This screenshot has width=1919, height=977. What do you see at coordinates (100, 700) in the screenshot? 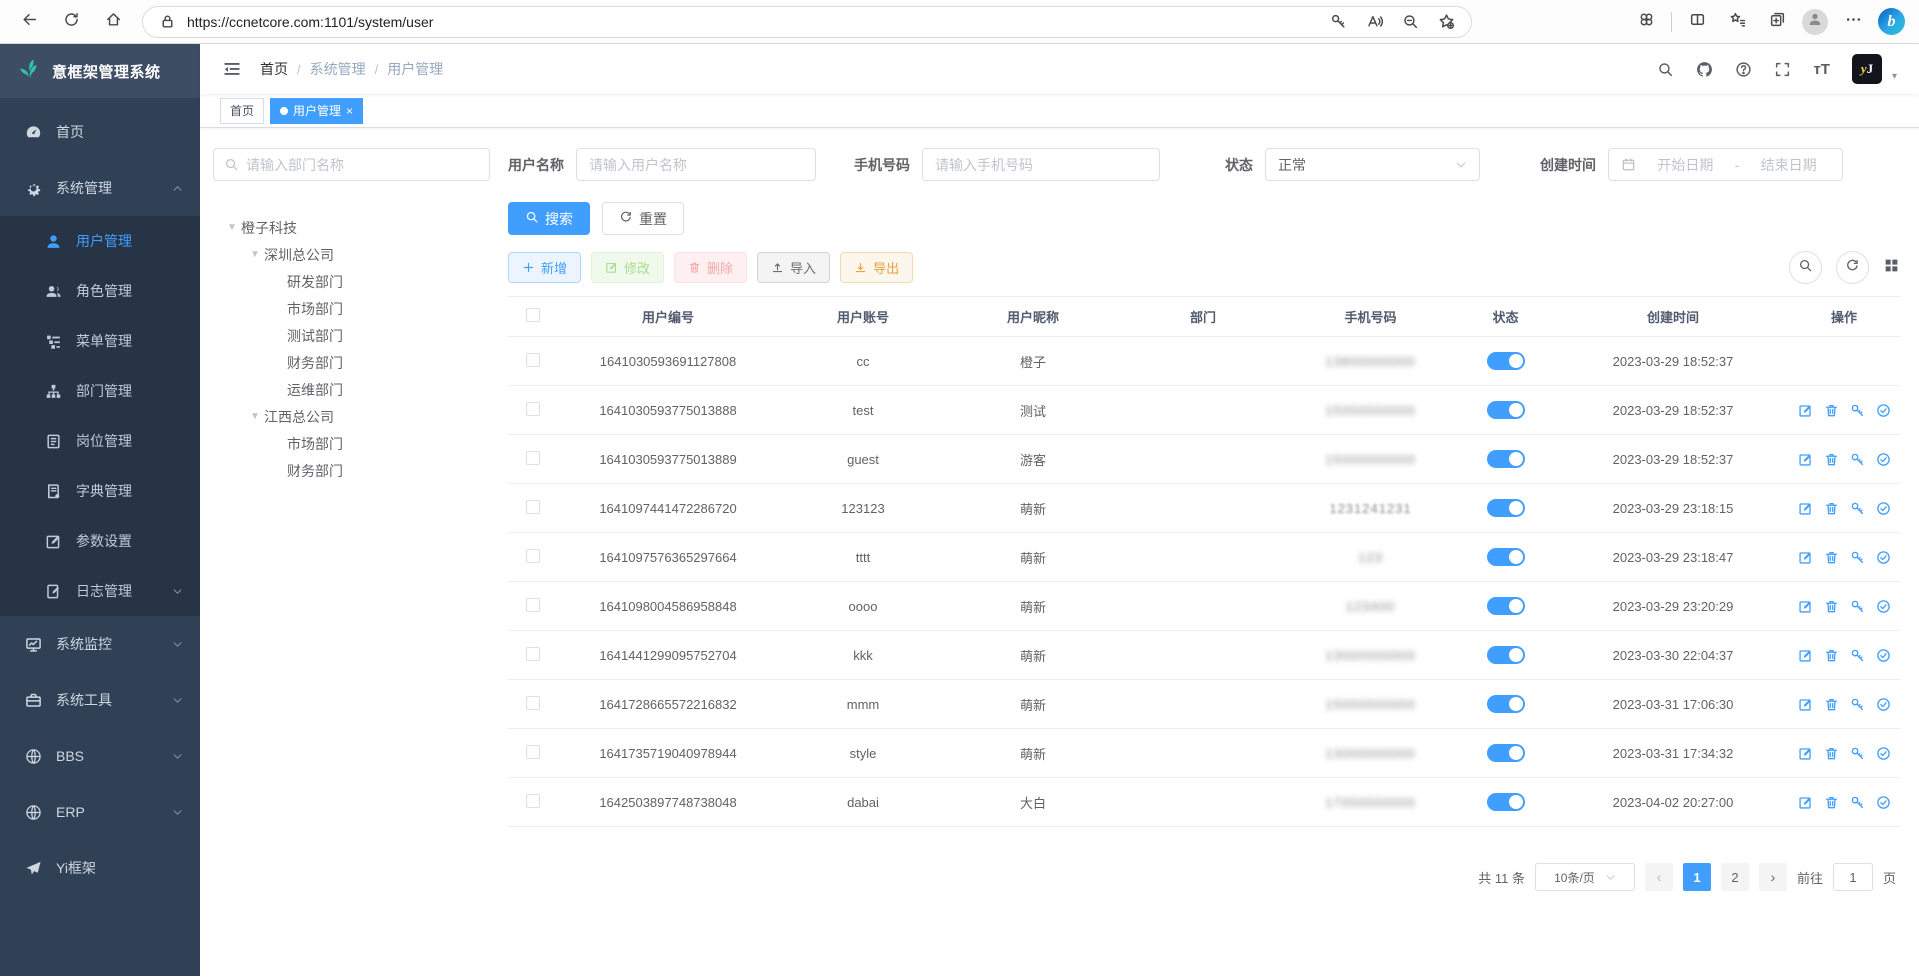
I see `sidebar-item-系统工具: 系统工具` at bounding box center [100, 700].